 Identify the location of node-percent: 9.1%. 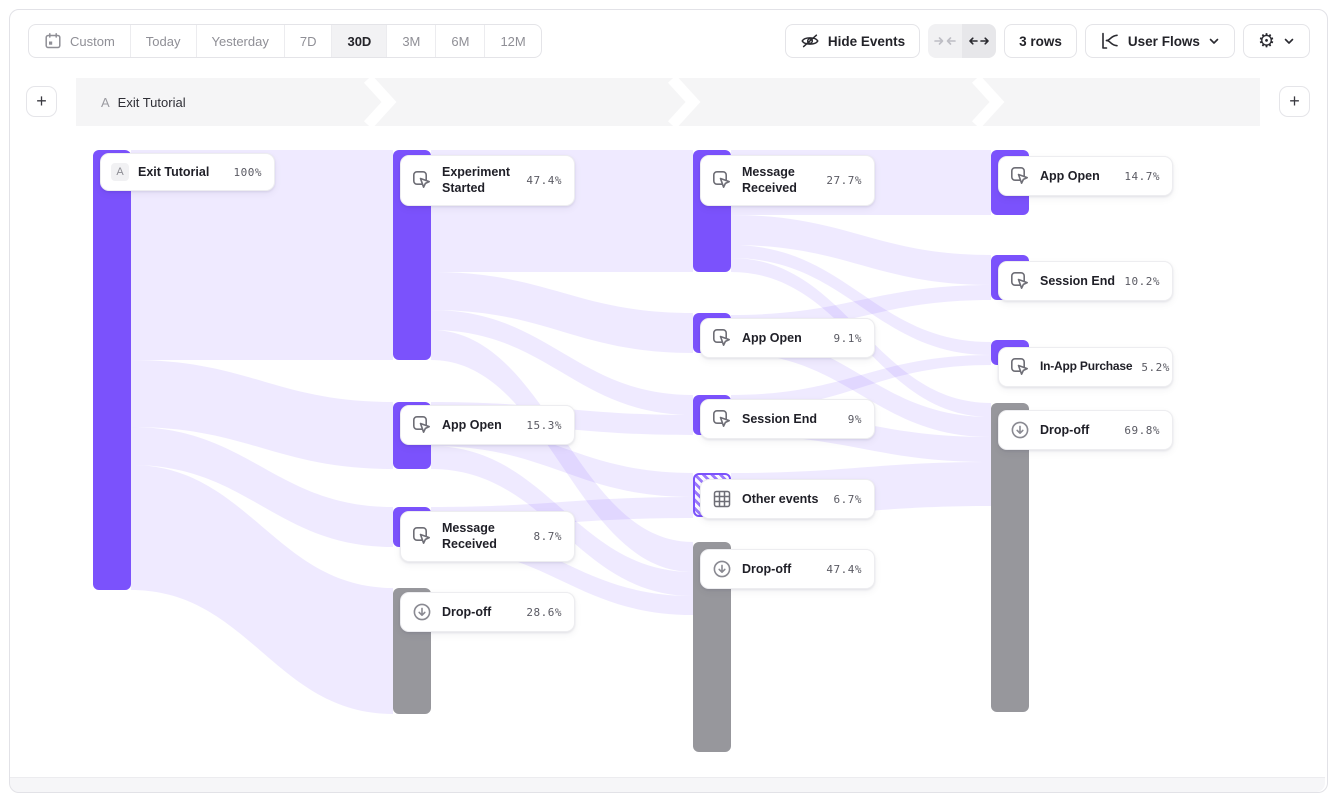
(847, 338).